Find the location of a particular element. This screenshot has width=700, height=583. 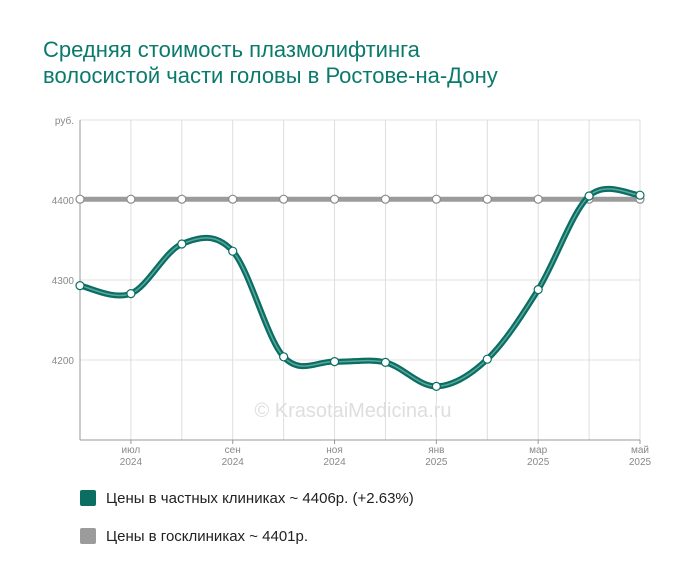

watermark: © KrasotaiMedicina.ru is located at coordinates (352, 411).